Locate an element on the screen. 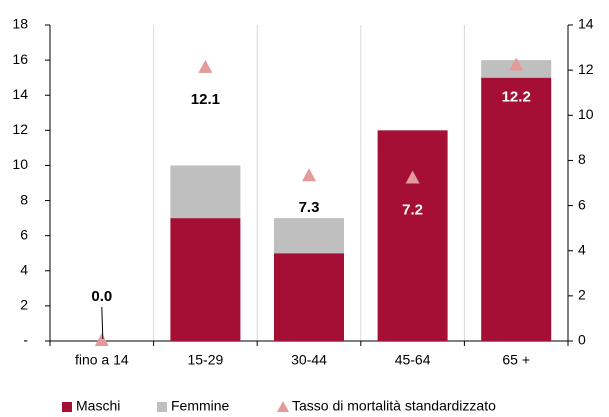 This screenshot has width=609, height=417. y2-tick-label: 2 is located at coordinates (582, 295).